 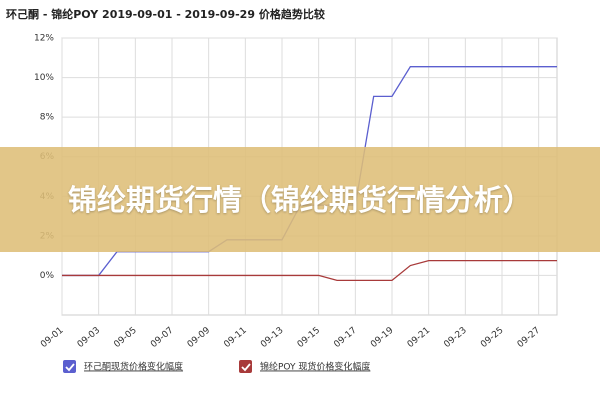 I want to click on y-tick-label: 12%, so click(x=44, y=39).